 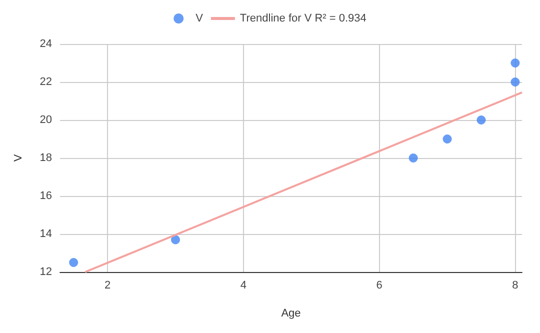 What do you see at coordinates (291, 314) in the screenshot?
I see `x-axis-title: Age` at bounding box center [291, 314].